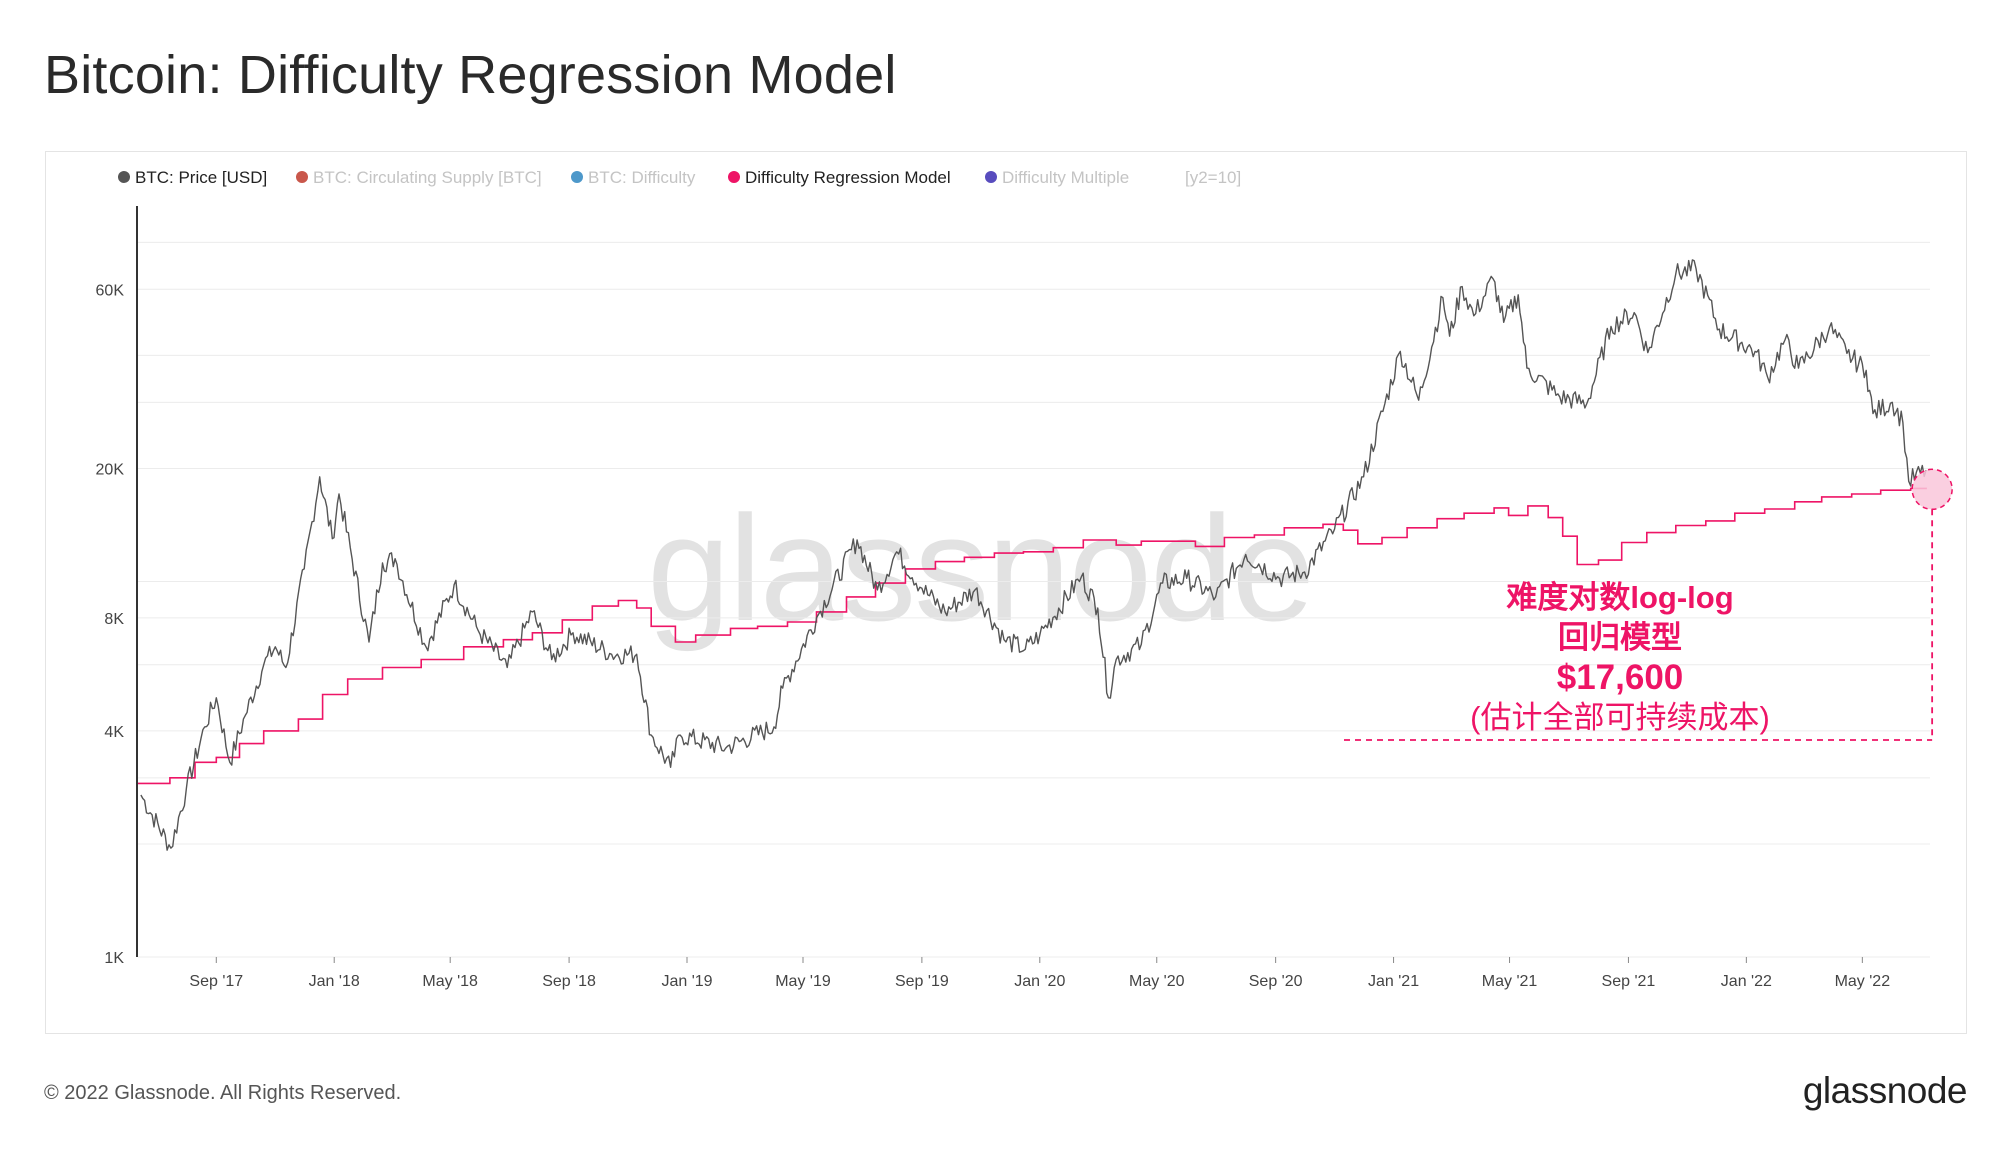 Image resolution: width=2000 pixels, height=1152 pixels. Describe the element at coordinates (569, 981) in the screenshot. I see `x-tick-label: Sep '18` at that location.